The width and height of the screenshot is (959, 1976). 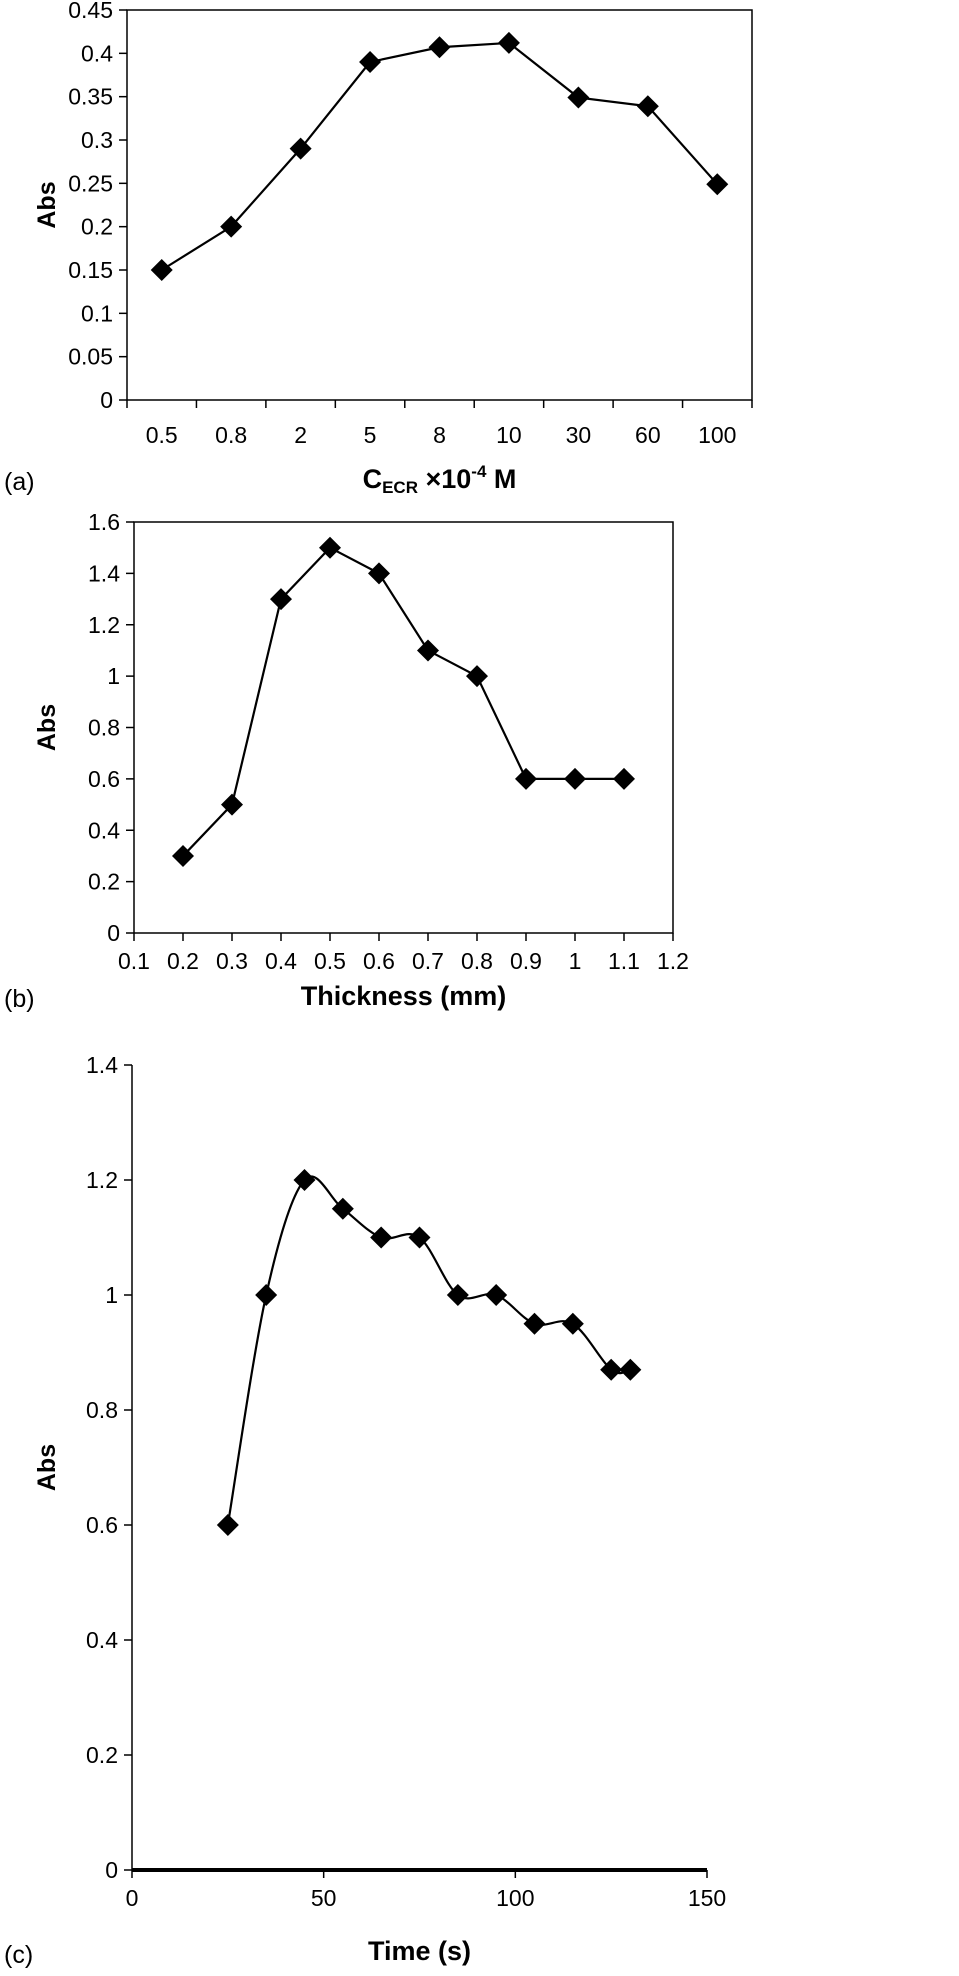 I want to click on y-tick-label: 0.15, so click(x=90, y=270).